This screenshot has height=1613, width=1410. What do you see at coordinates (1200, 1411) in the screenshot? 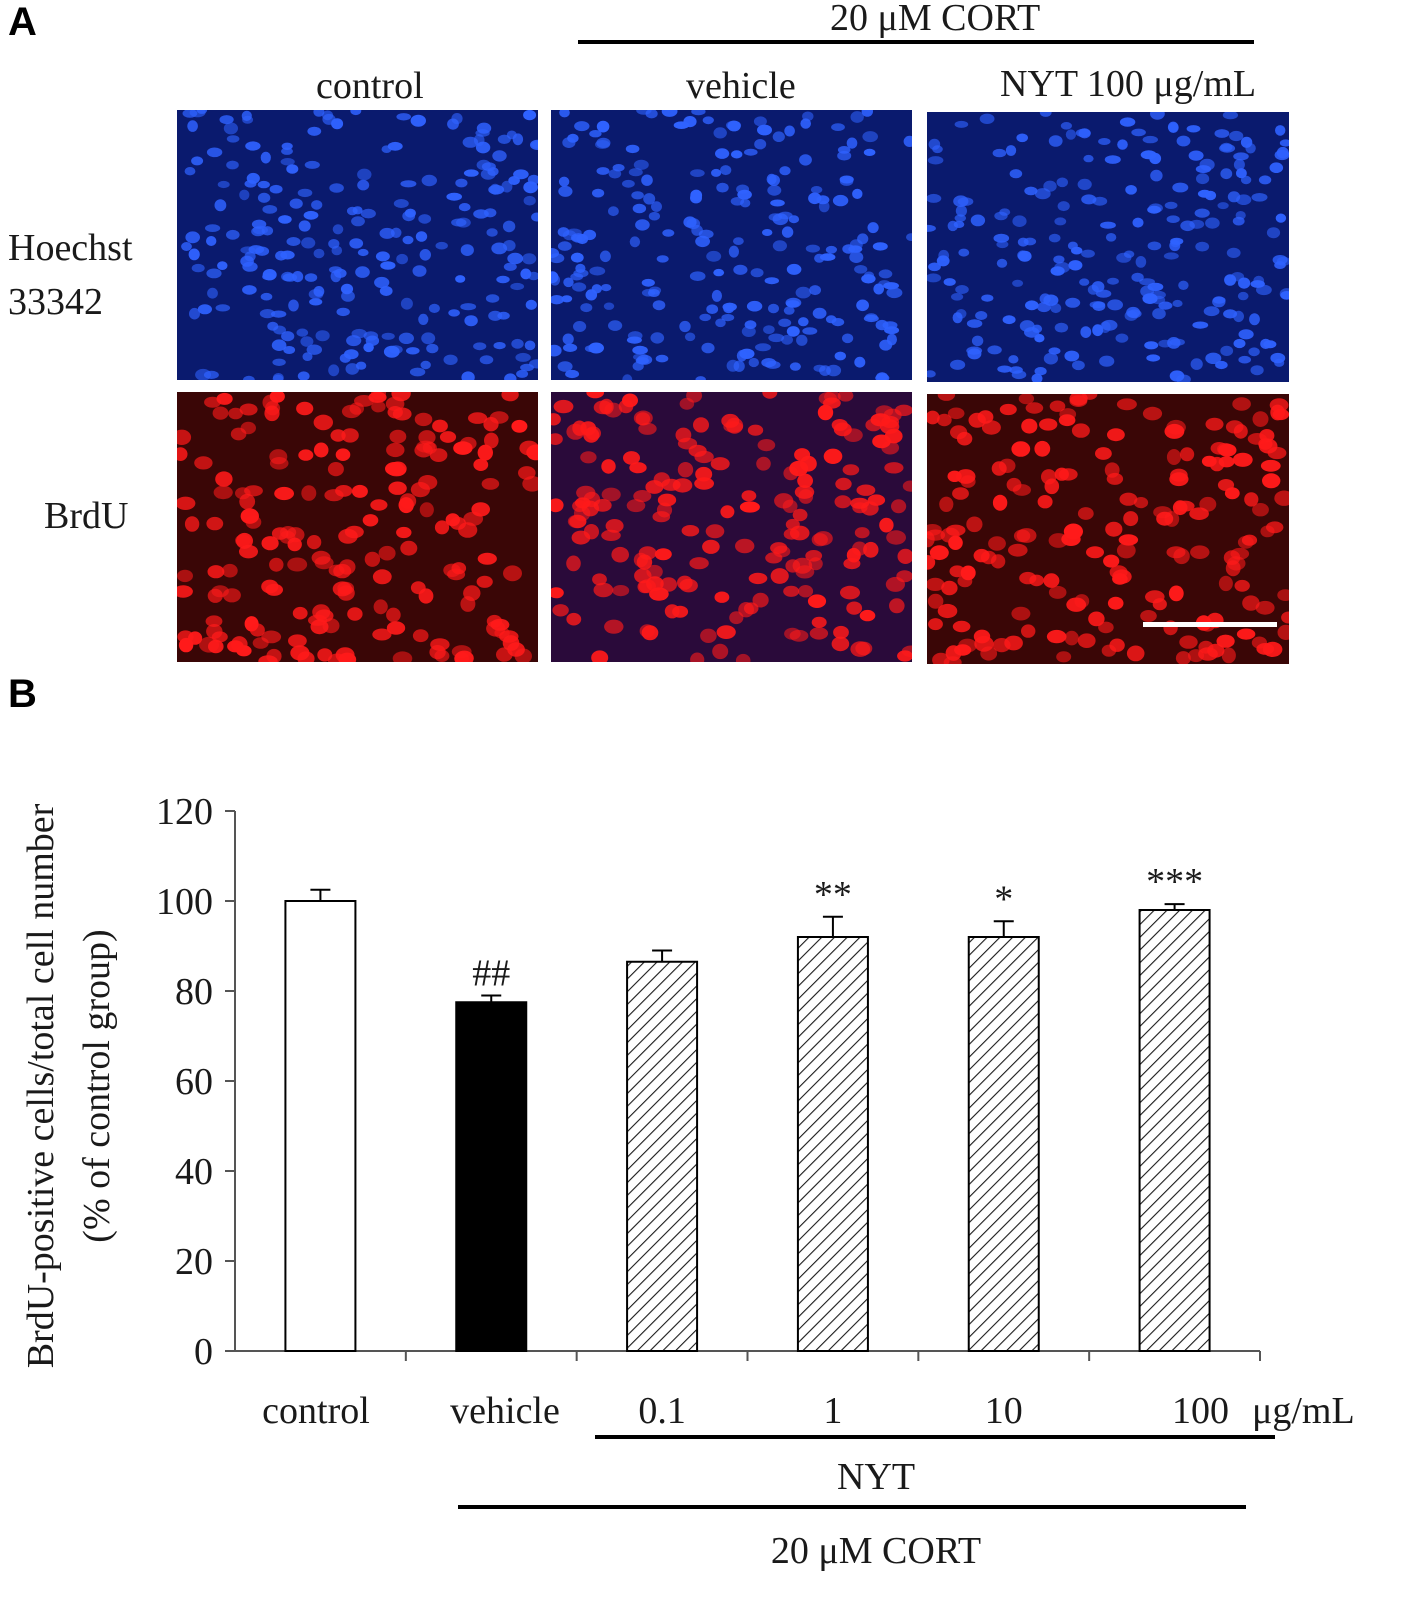
I see `x-tick-label: 100` at bounding box center [1200, 1411].